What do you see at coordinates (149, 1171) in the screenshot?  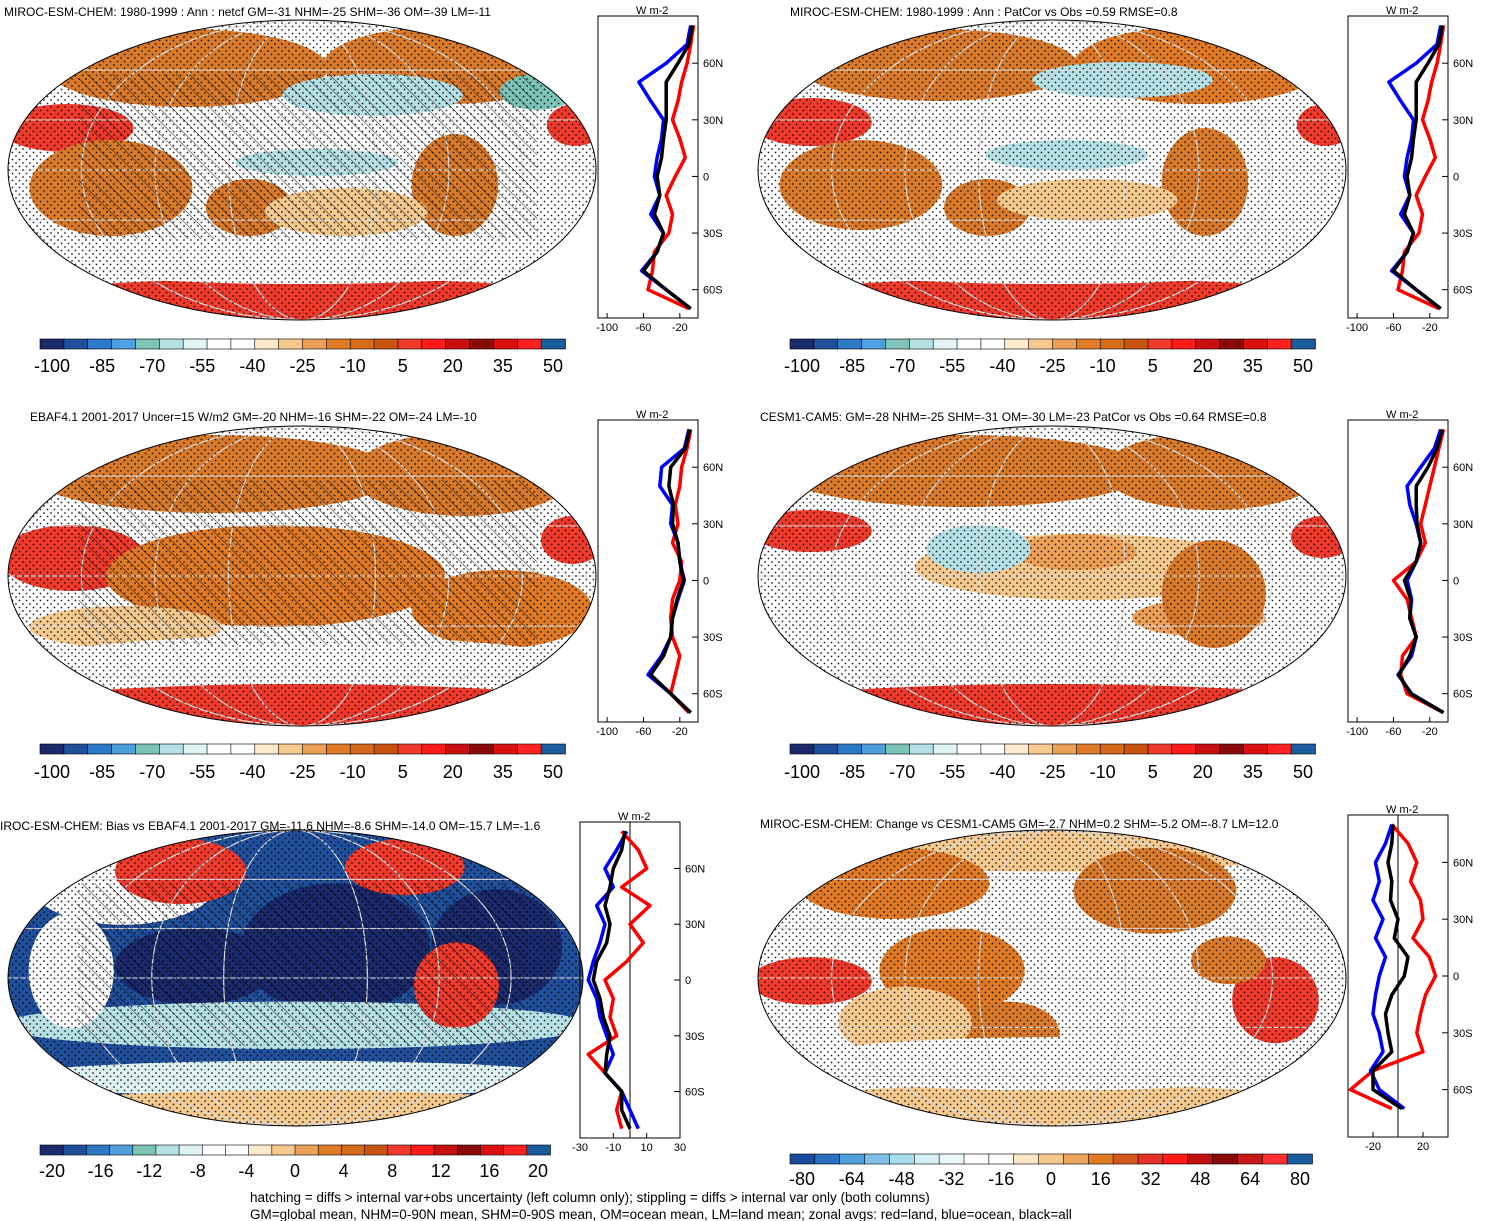 I see `colorbar-label: -12` at bounding box center [149, 1171].